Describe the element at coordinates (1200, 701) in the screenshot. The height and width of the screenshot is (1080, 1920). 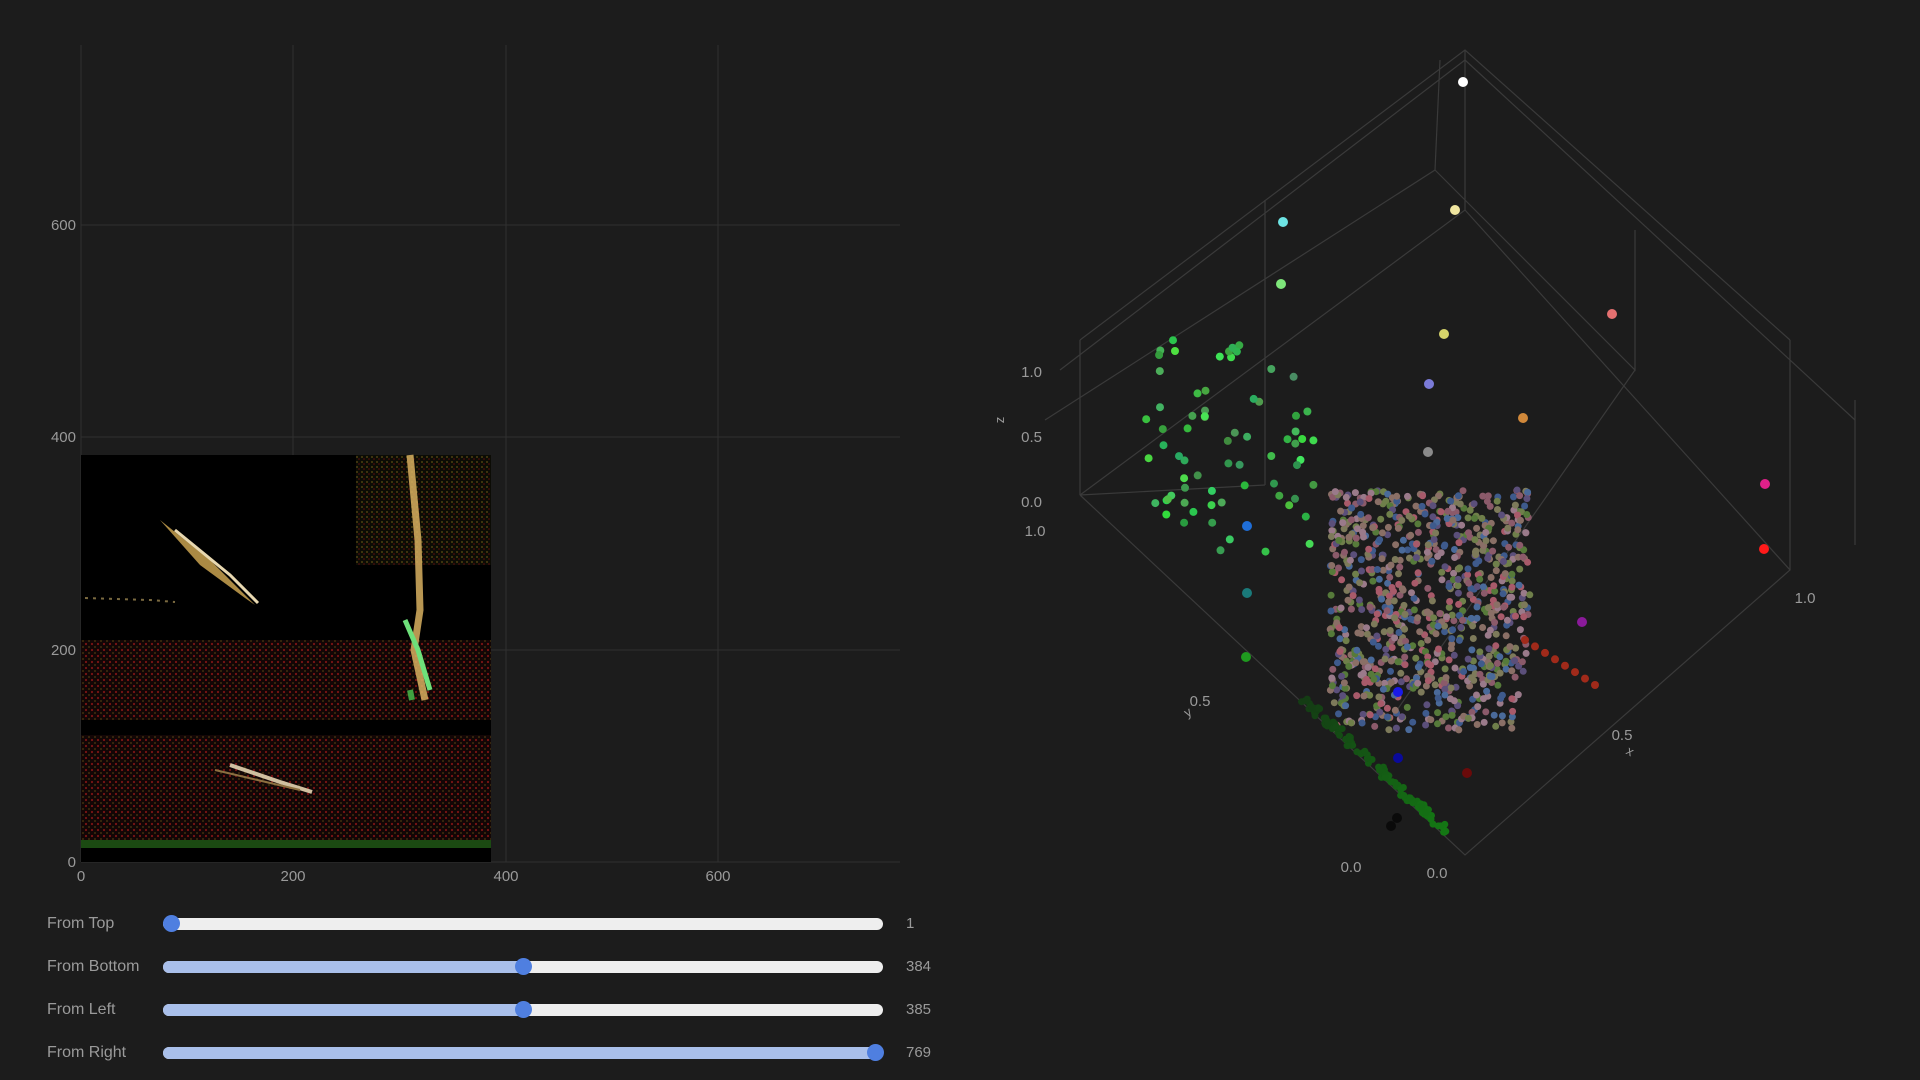
I see `y-tick: 0.5` at that location.